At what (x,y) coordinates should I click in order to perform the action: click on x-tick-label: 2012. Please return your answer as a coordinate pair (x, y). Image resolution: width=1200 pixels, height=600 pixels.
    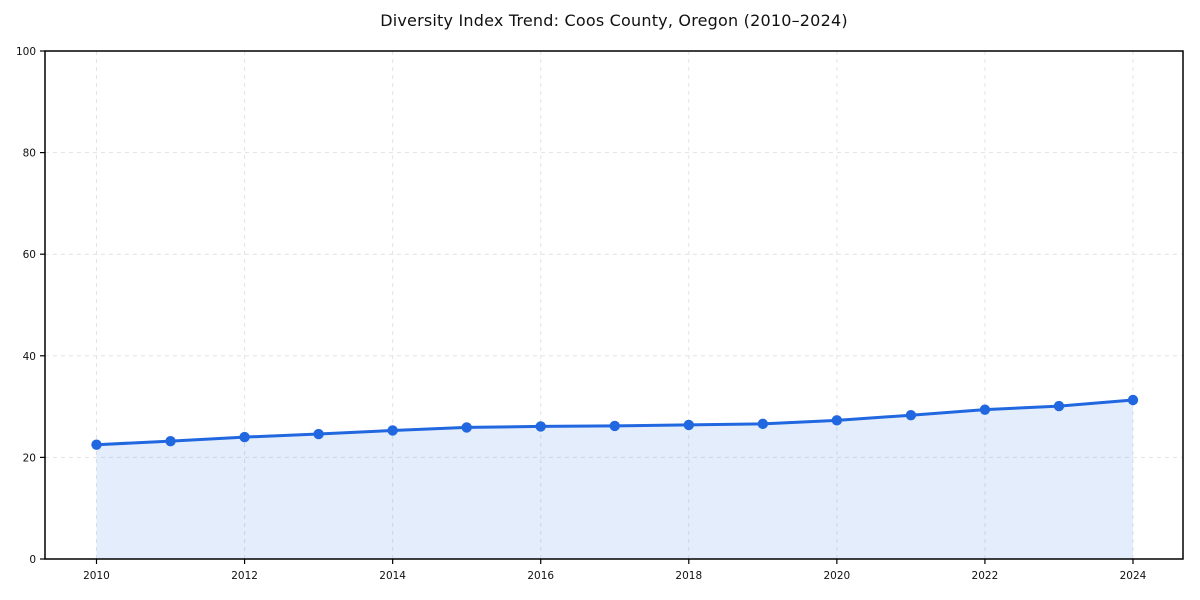
    Looking at the image, I should click on (244, 576).